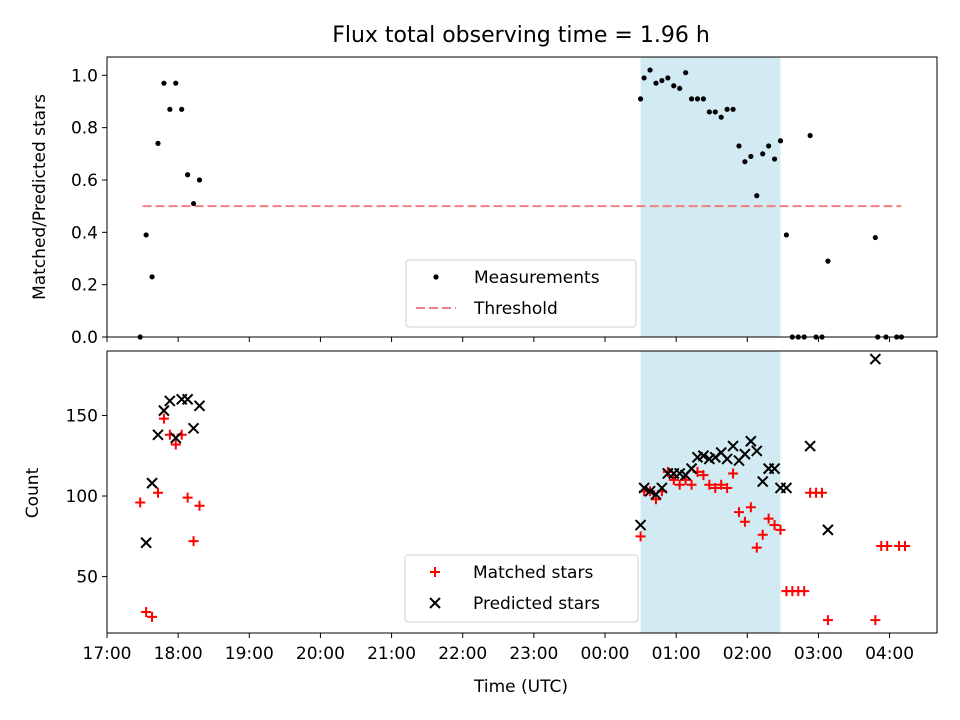  What do you see at coordinates (521, 35) in the screenshot?
I see `chart-title: Flux total observing time = 1.96 h` at bounding box center [521, 35].